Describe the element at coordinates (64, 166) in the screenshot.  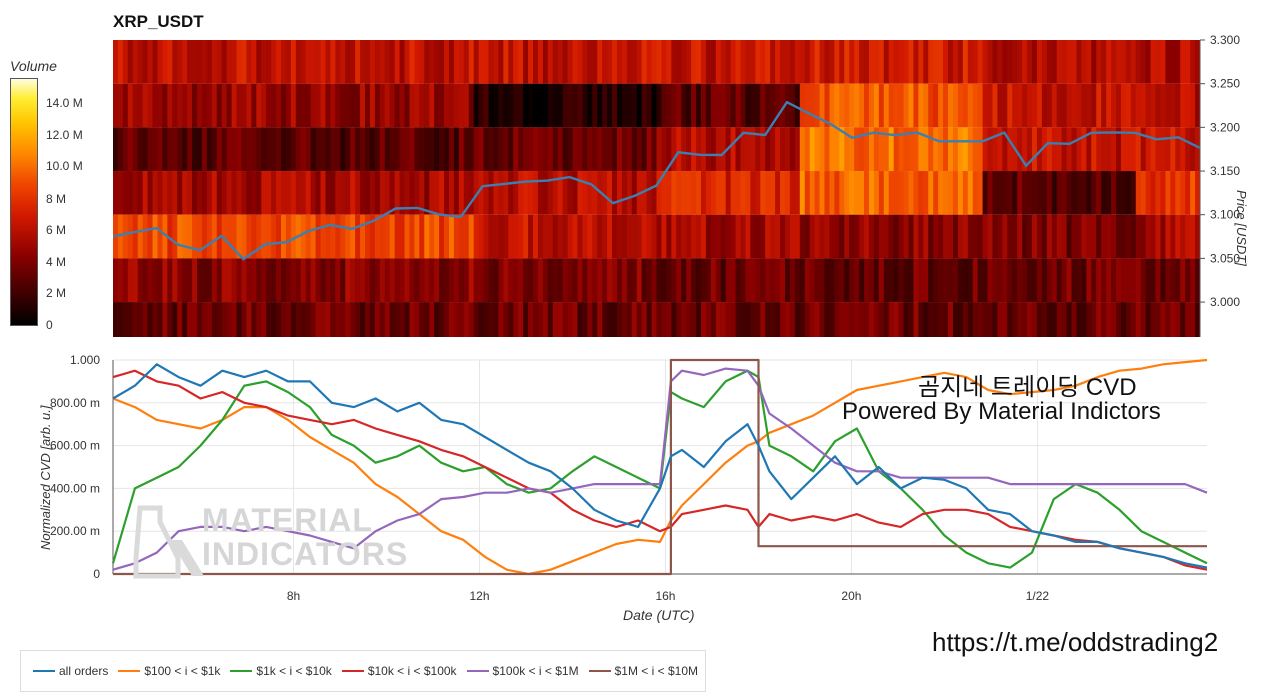
I see `colorbar-tick: 10.0 M` at that location.